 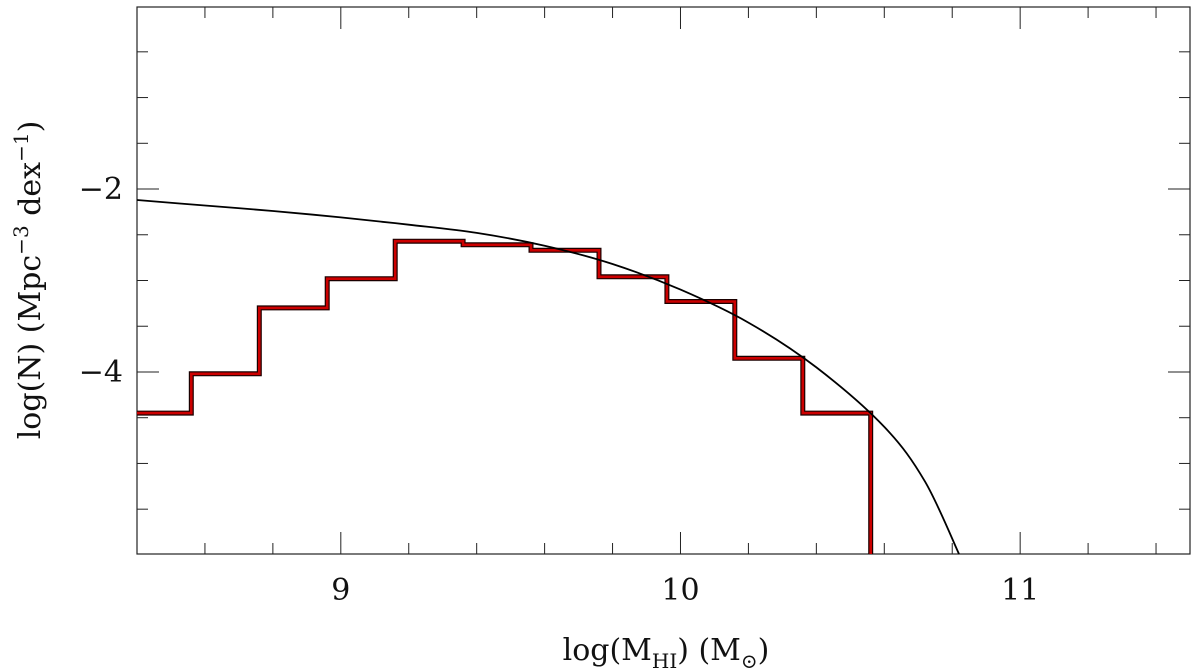 What do you see at coordinates (1020, 590) in the screenshot?
I see `x-tick-label: 11` at bounding box center [1020, 590].